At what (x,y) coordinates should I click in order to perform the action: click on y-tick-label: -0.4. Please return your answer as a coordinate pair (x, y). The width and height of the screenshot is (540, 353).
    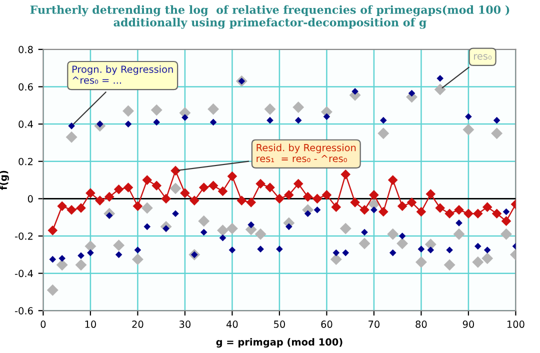
    Looking at the image, I should click on (23, 274).